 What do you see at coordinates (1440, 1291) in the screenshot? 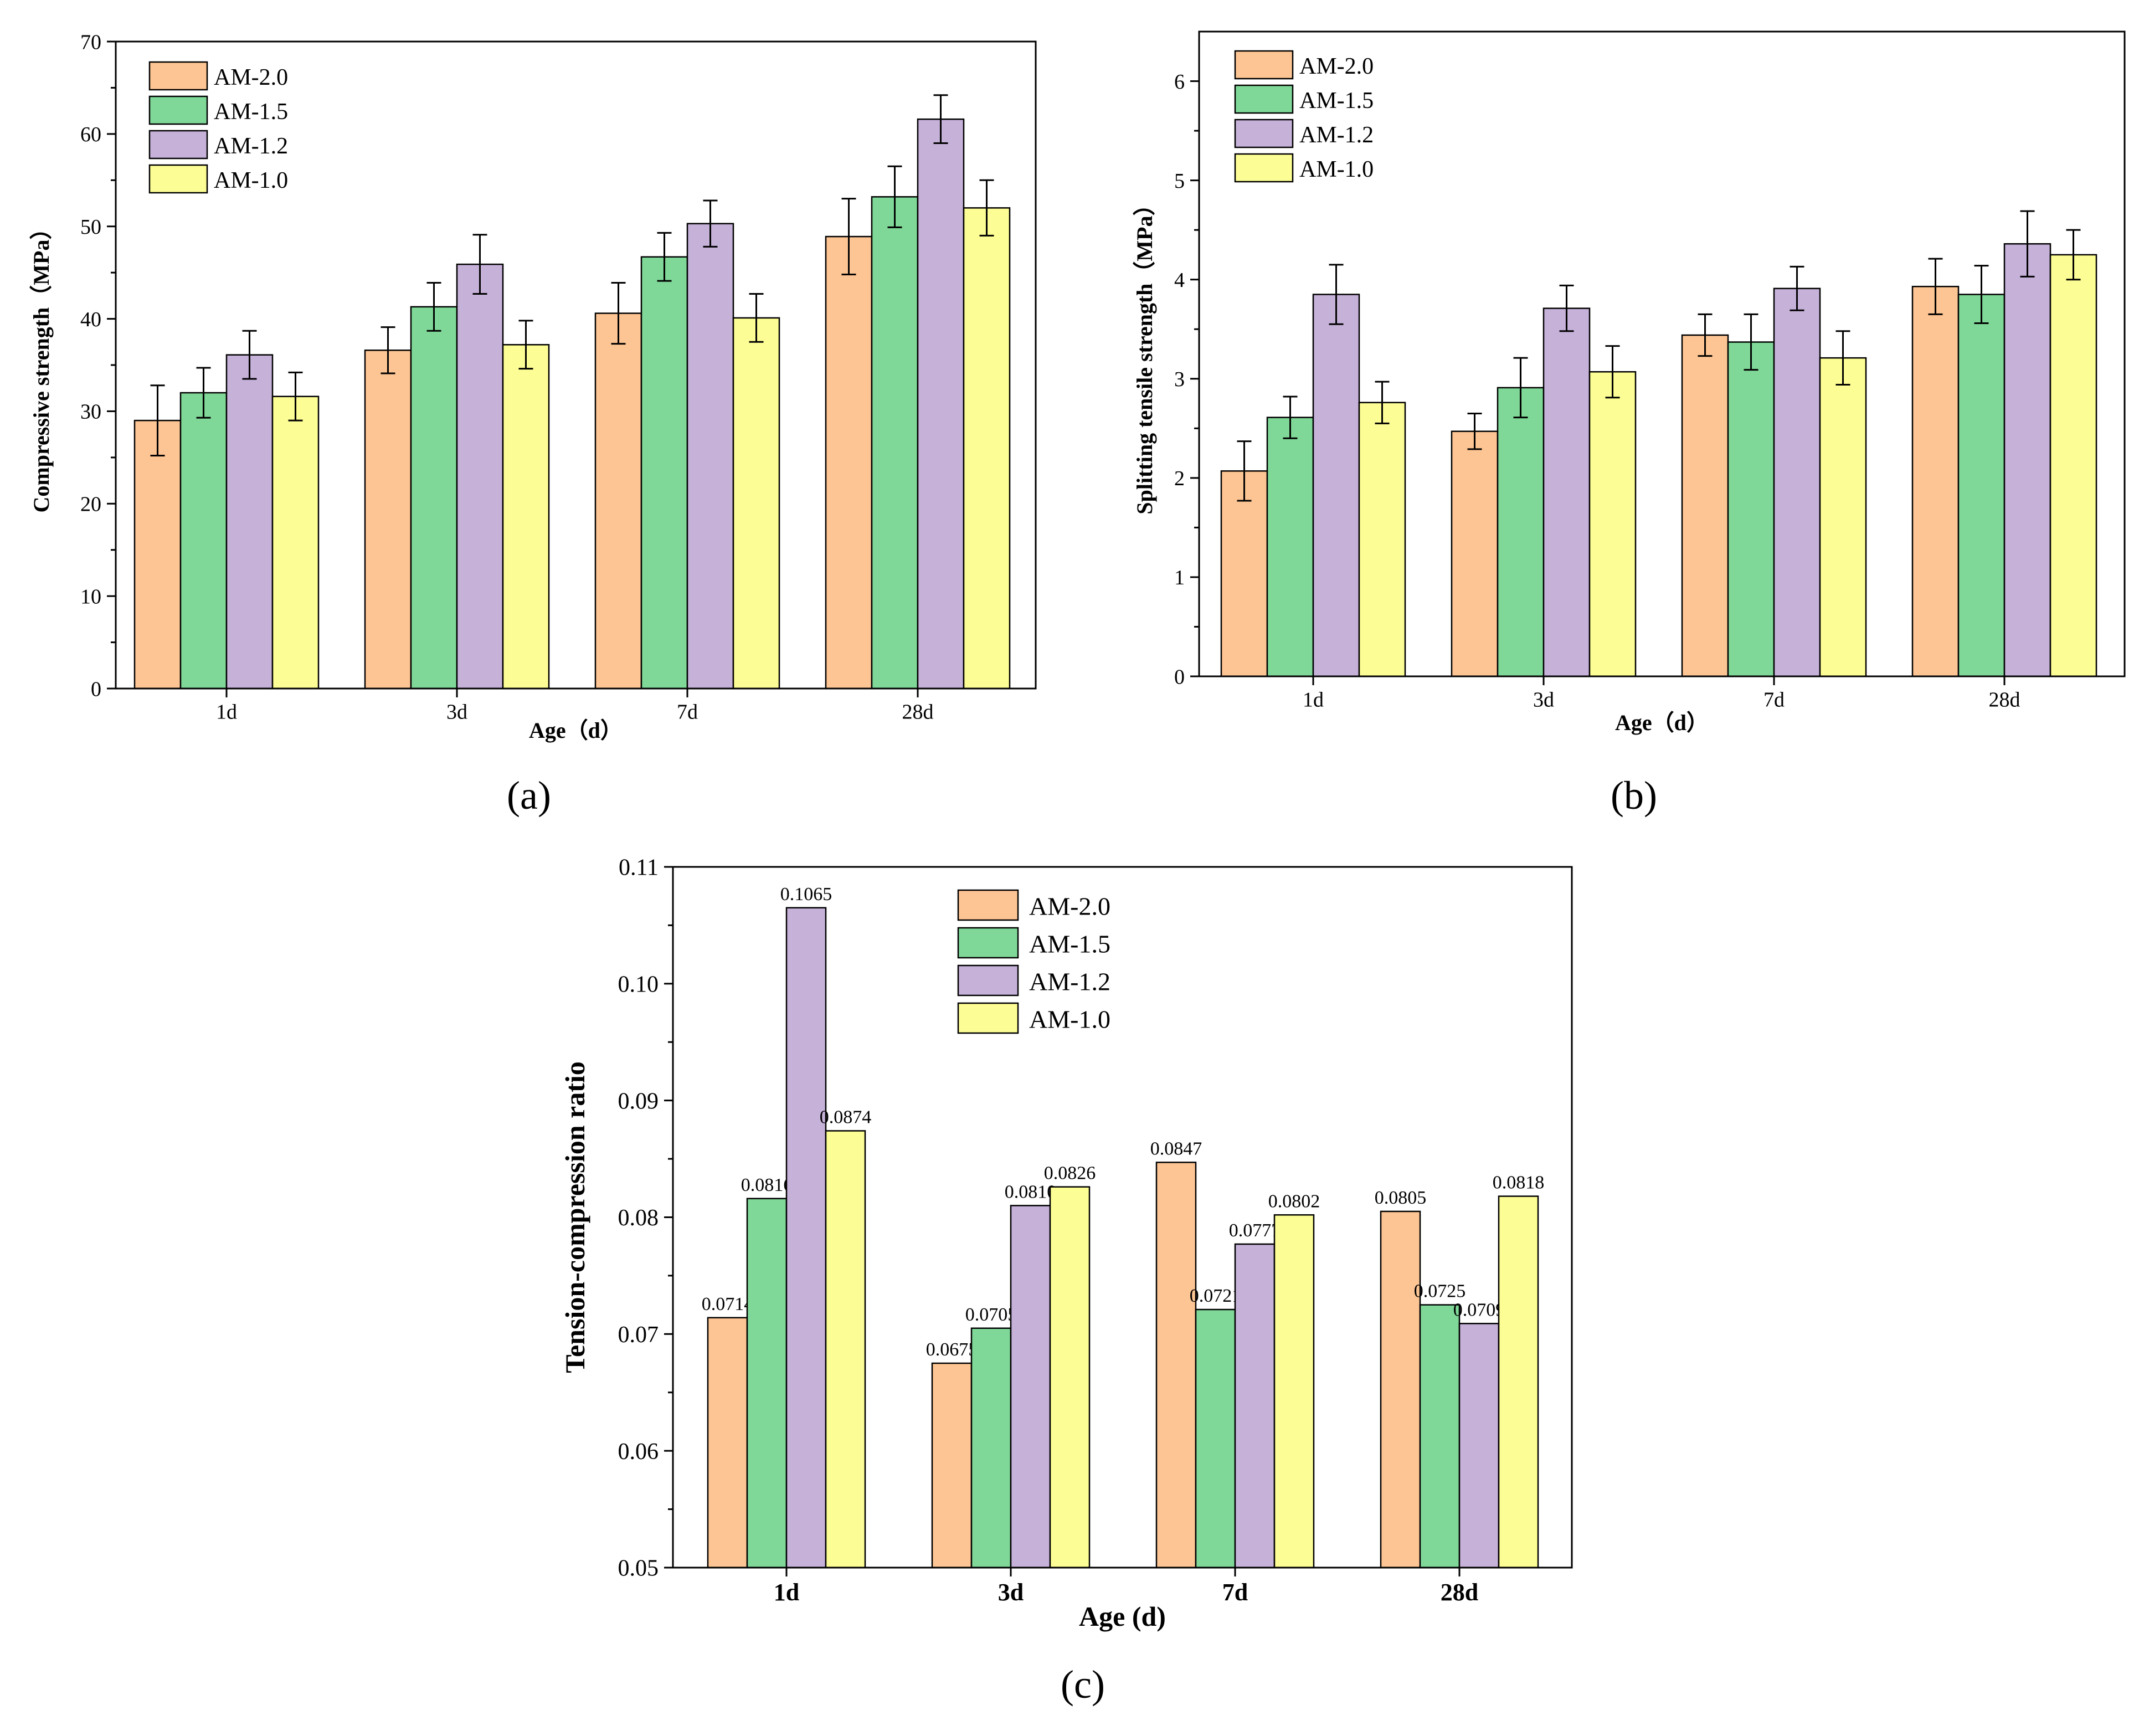
I see `data-label: 0.0725` at bounding box center [1440, 1291].